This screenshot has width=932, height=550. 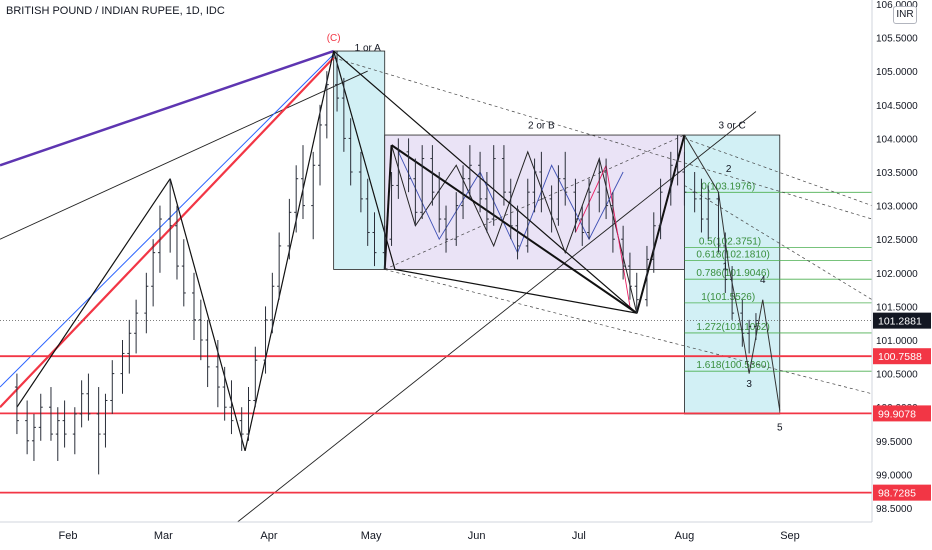 What do you see at coordinates (749, 384) in the screenshot?
I see `wave-label: 3` at bounding box center [749, 384].